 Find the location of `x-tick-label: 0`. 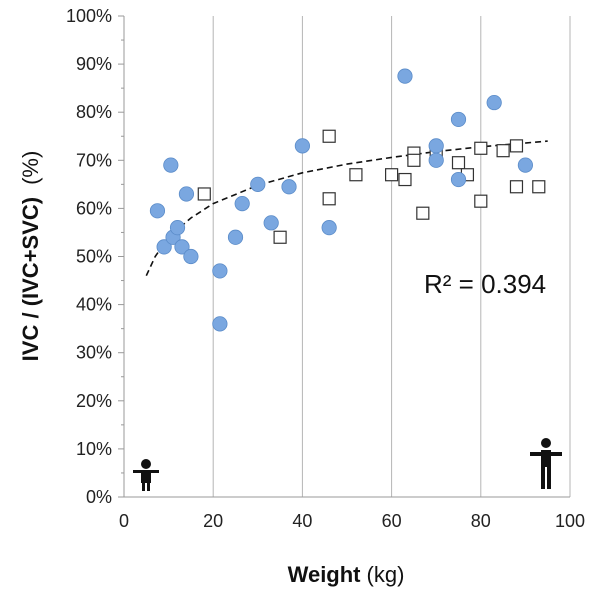

x-tick-label: 0 is located at coordinates (124, 521).